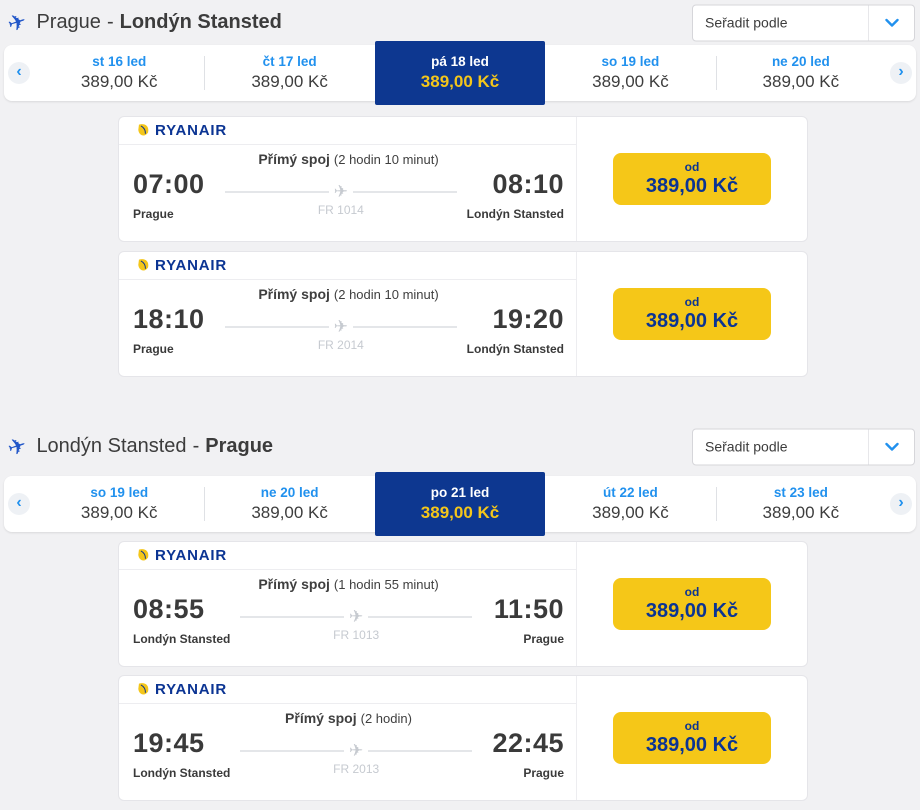 The width and height of the screenshot is (920, 810). What do you see at coordinates (386, 584) in the screenshot?
I see `duration-label: (1 hodin 55 minut)` at bounding box center [386, 584].